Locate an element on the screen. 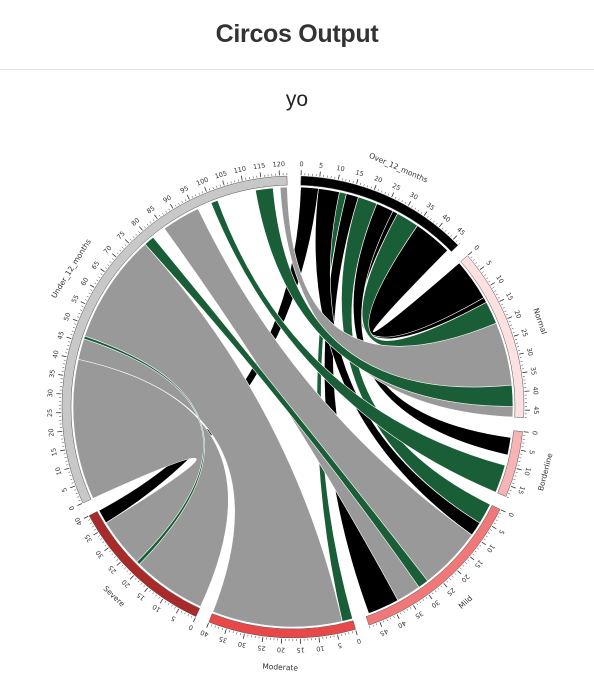 The image size is (594, 697). tick-label: 5 is located at coordinates (488, 263).